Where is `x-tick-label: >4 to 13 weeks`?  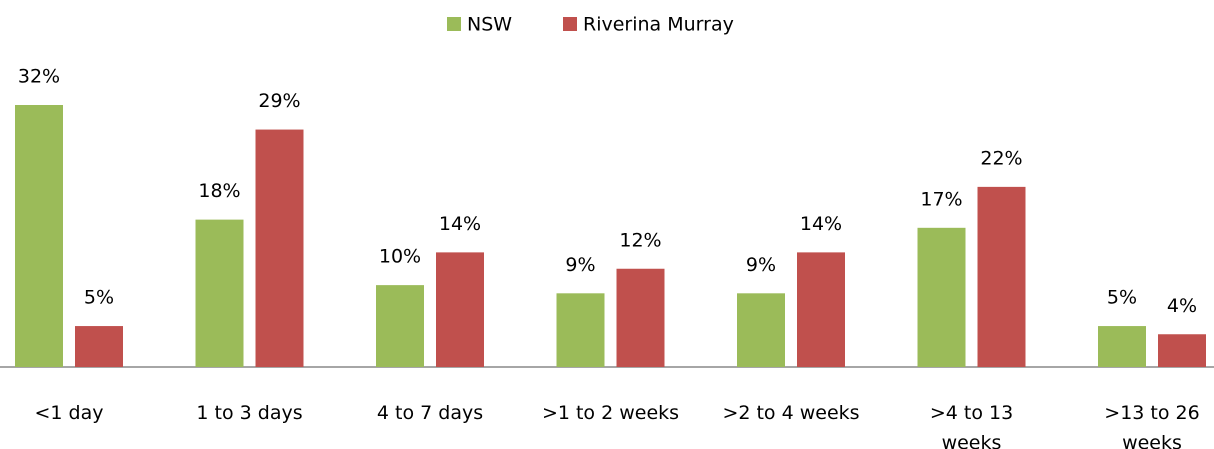
x-tick-label: >4 to 13 weeks is located at coordinates (971, 425).